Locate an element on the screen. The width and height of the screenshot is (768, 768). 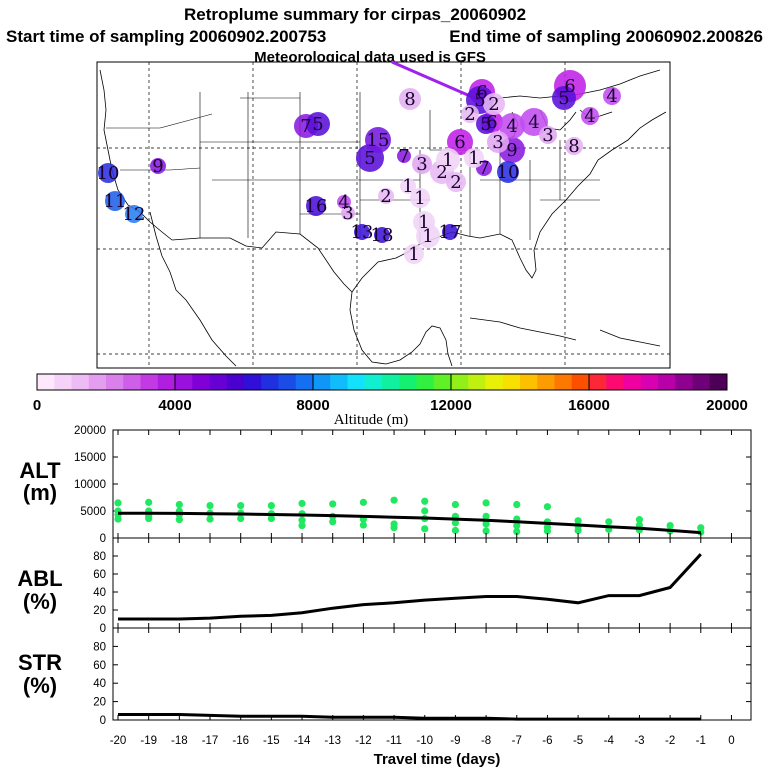
y-tick-label: 0 is located at coordinates (103, 721).